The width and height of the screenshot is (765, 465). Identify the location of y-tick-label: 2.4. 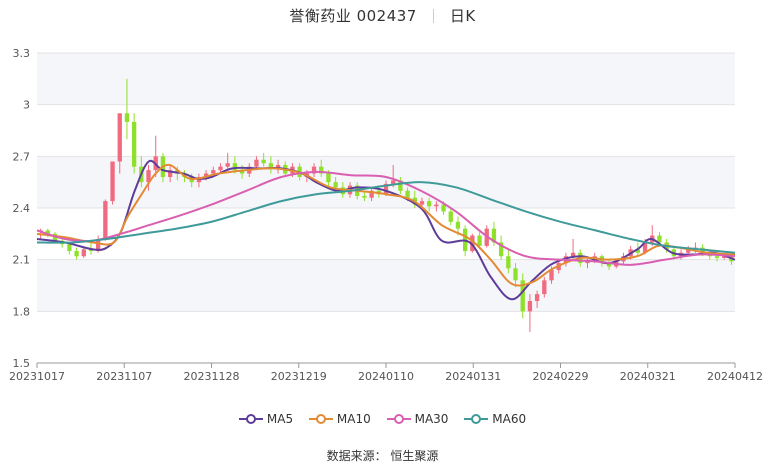
(22, 208).